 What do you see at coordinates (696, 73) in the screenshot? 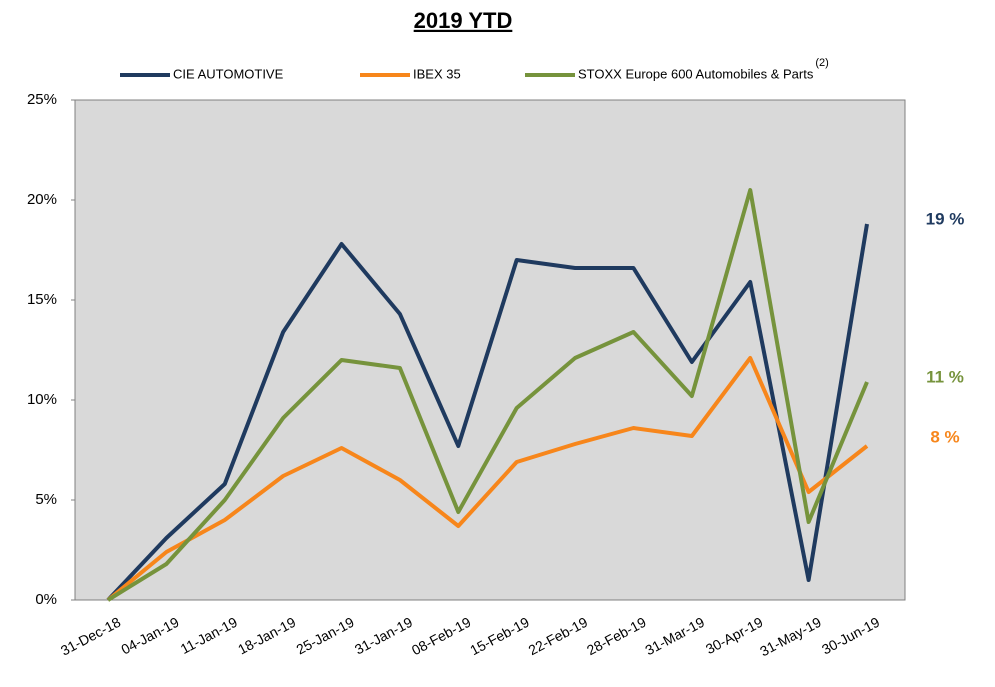
I see `legend-label: STOXX Europe 600 Automobiles & Parts` at bounding box center [696, 73].